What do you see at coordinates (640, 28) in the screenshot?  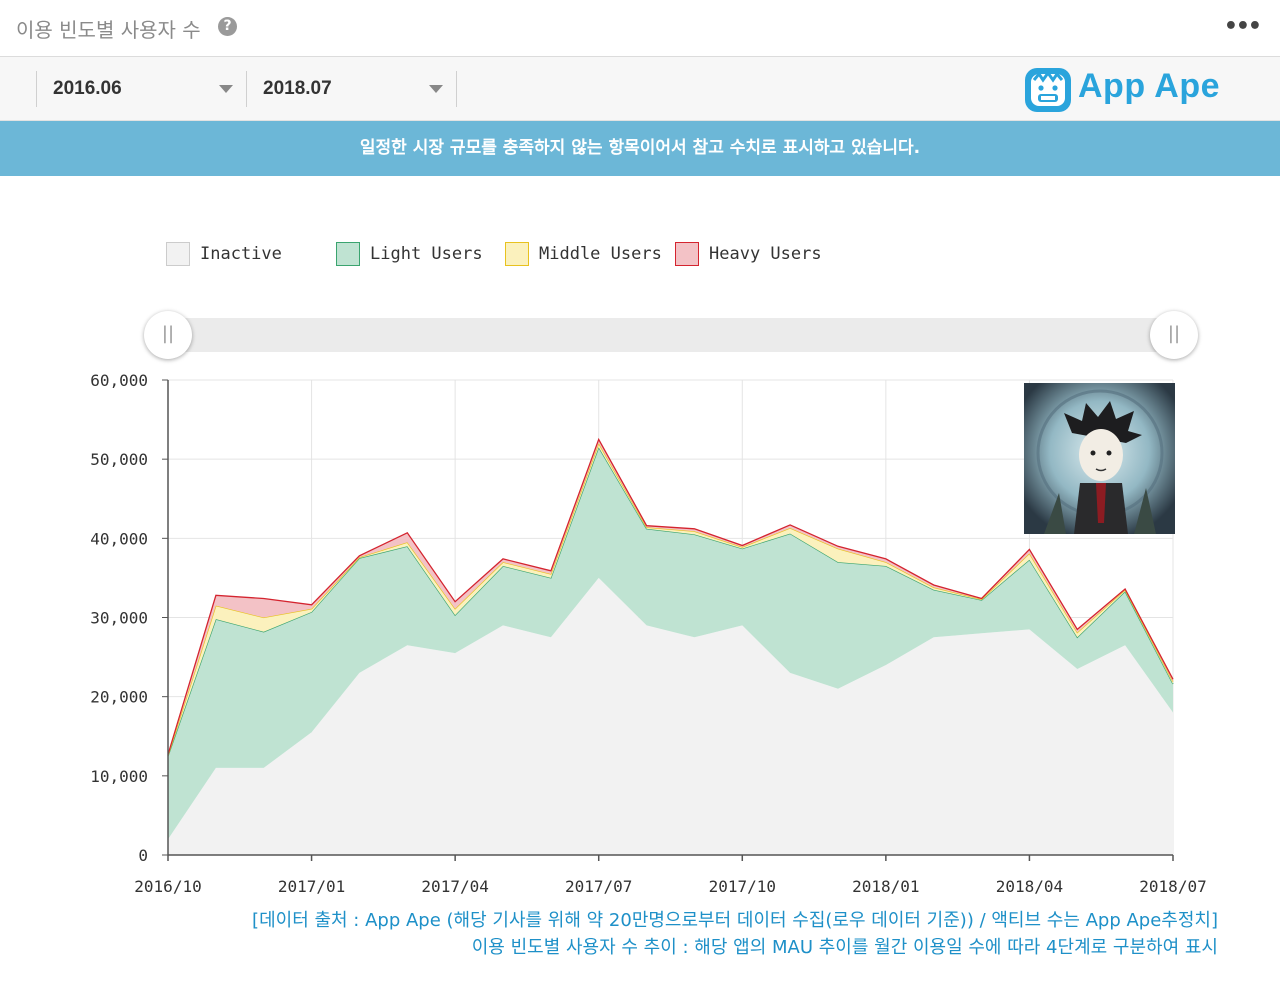 I see `widget-header: 이용 빈도별 사용자 수 ? •••` at bounding box center [640, 28].